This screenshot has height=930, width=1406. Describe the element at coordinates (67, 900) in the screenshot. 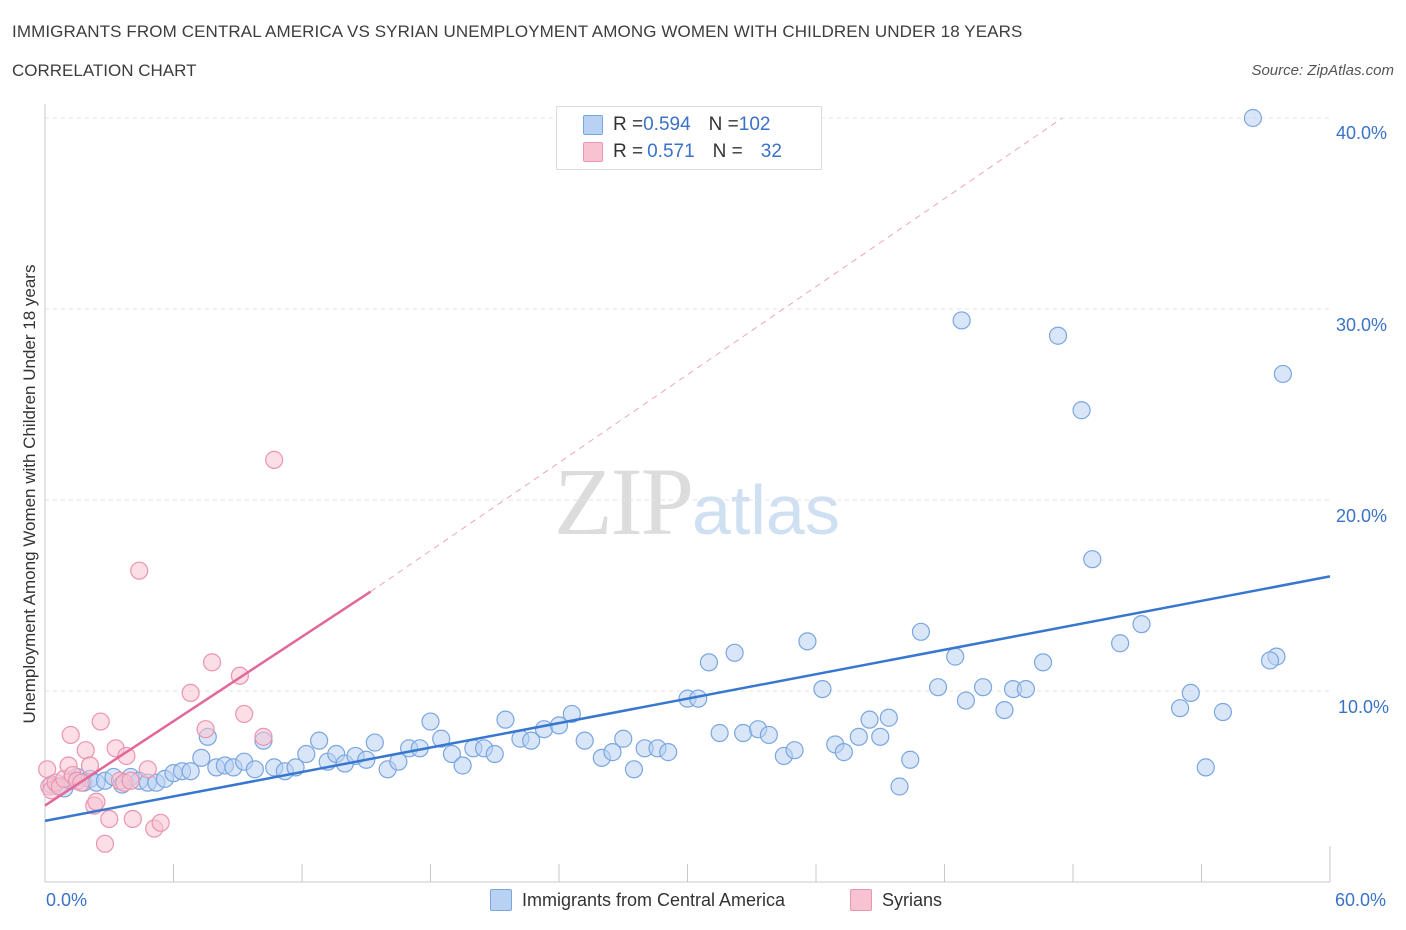

I see `x-tick-label-min: 0.0%` at that location.